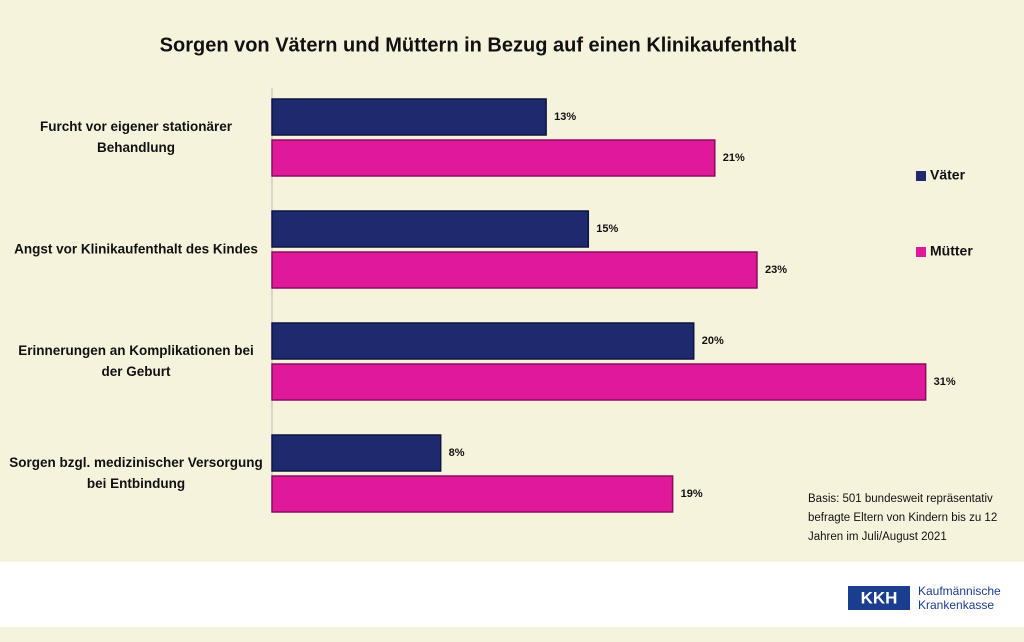  I want to click on data-label: 8%, so click(457, 453).